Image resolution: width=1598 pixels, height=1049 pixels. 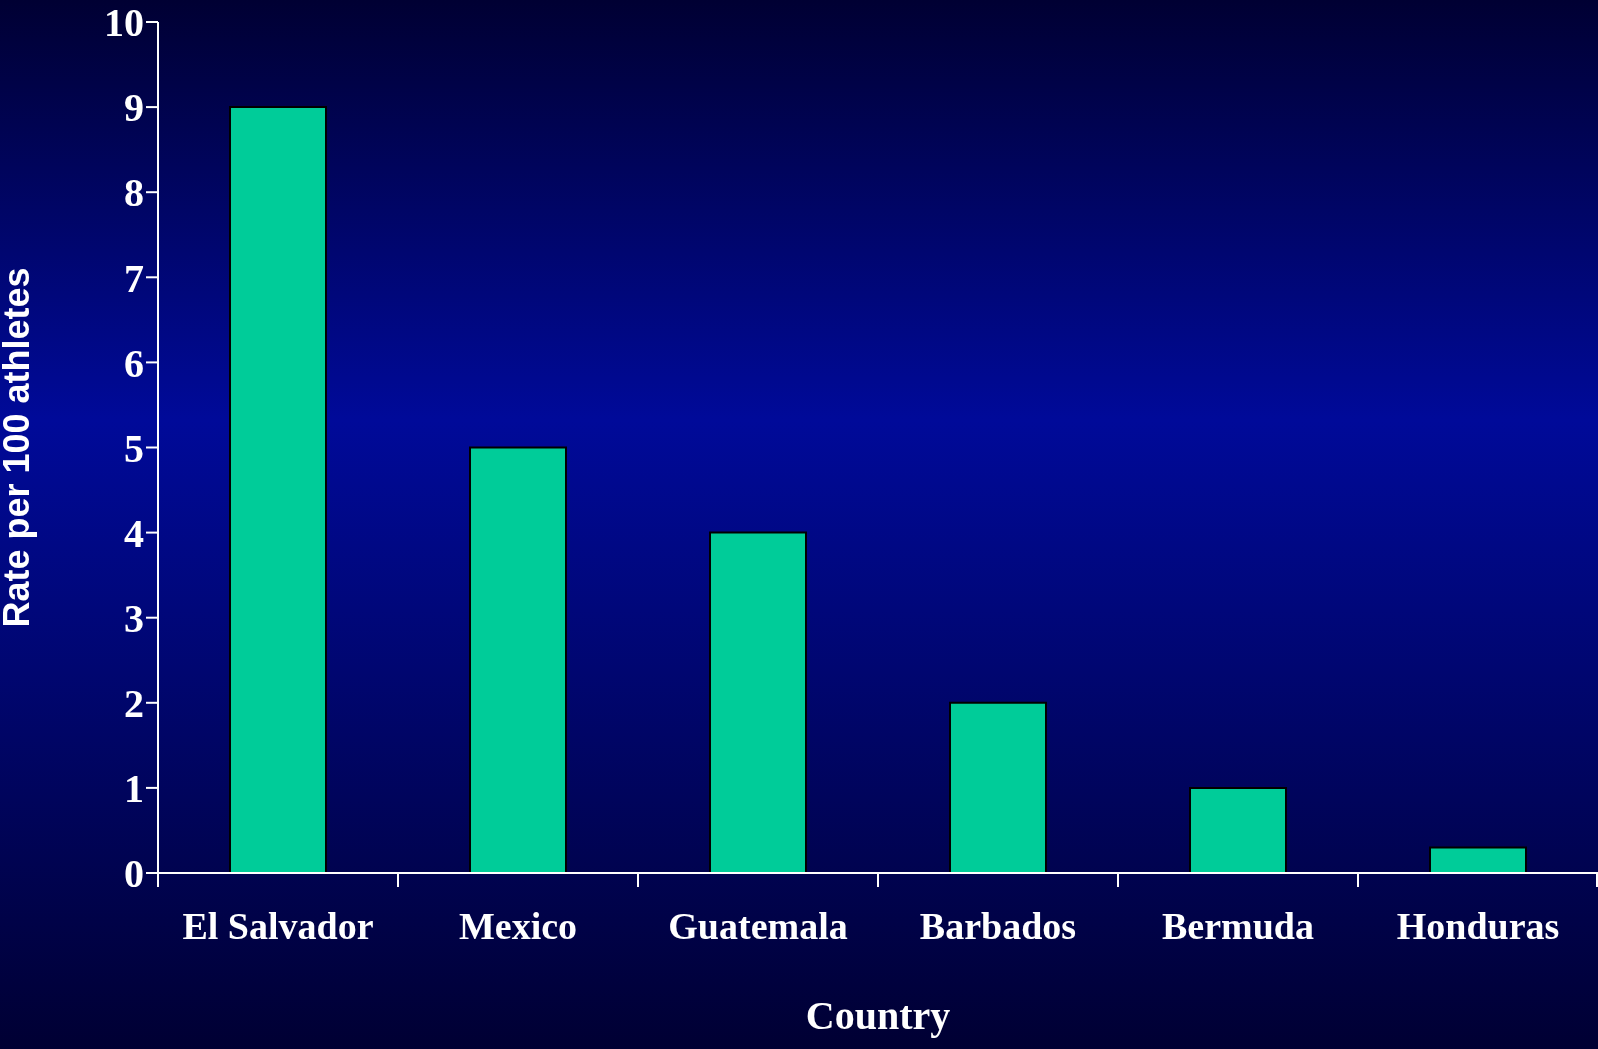 I want to click on y-tick-label: 7, so click(x=134, y=278).